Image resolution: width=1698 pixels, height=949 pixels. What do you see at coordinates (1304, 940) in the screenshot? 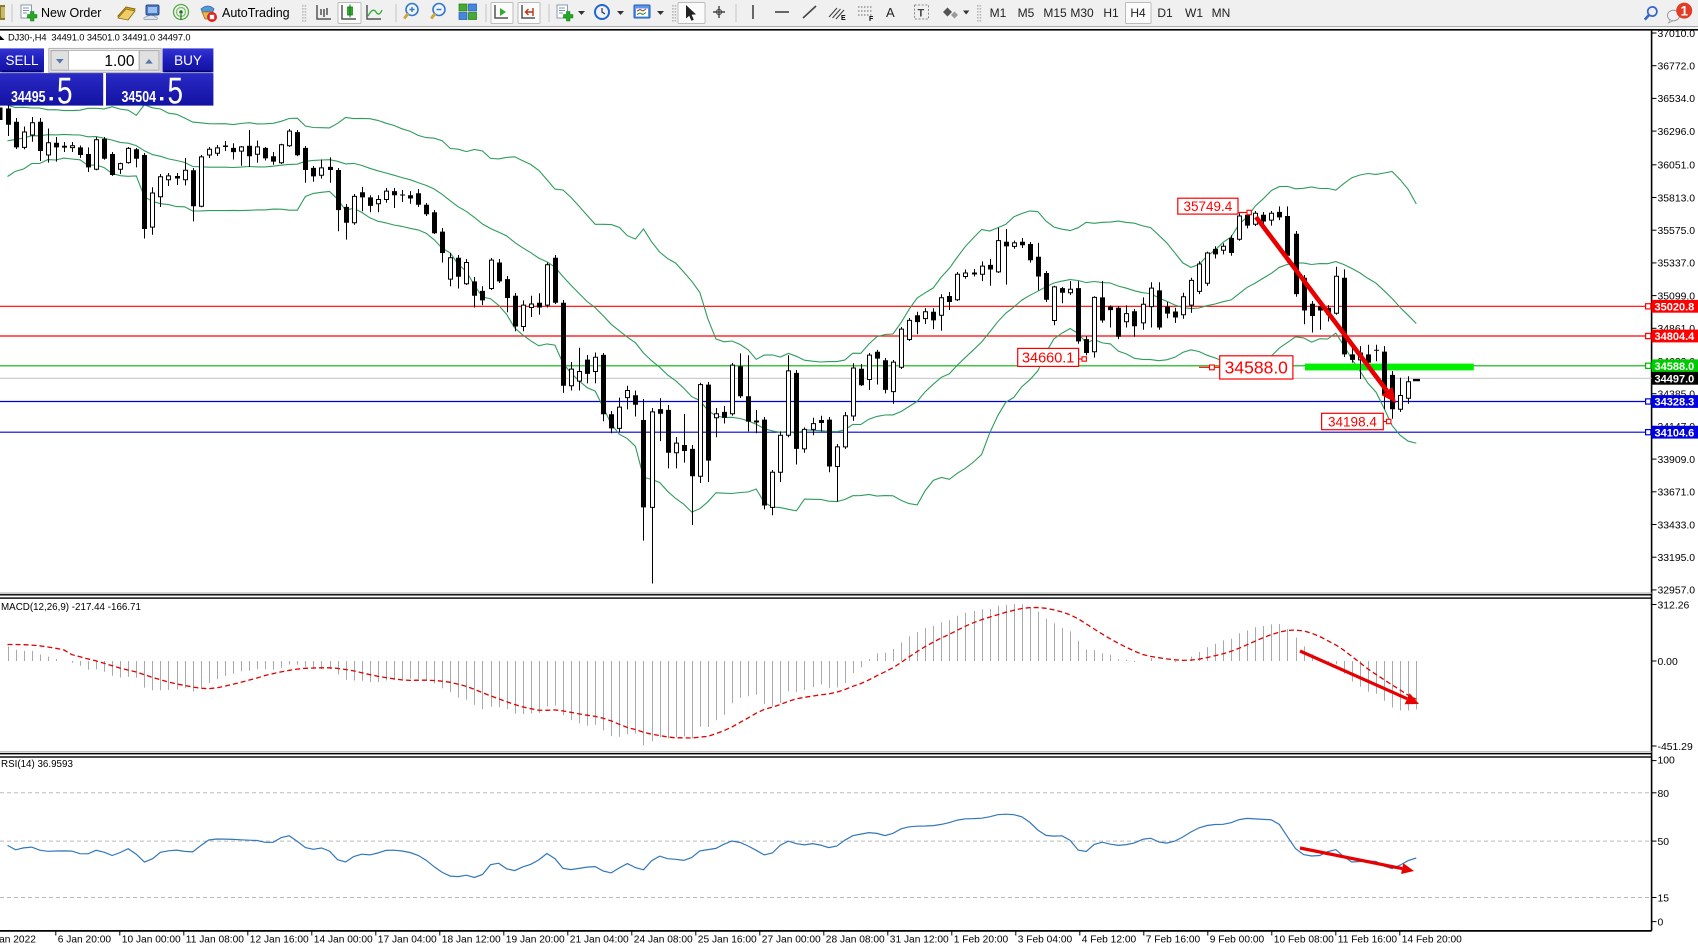
I see `svg-text: 10 Feb 08:00` at bounding box center [1304, 940].